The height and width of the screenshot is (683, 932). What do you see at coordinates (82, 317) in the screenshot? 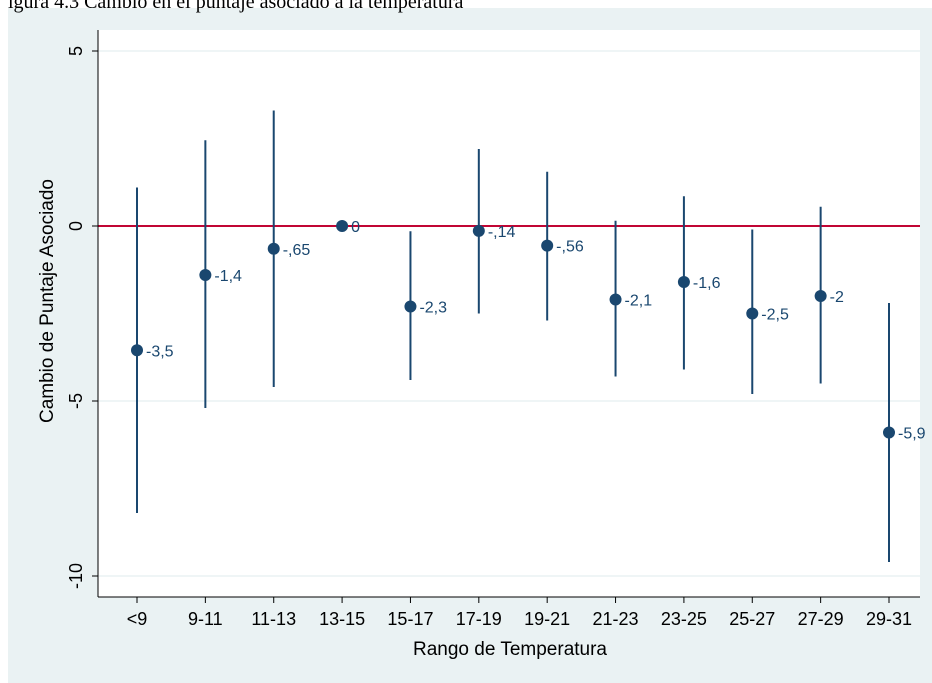
I see `y-tick-labels: 5 0 -5 -10` at bounding box center [82, 317].